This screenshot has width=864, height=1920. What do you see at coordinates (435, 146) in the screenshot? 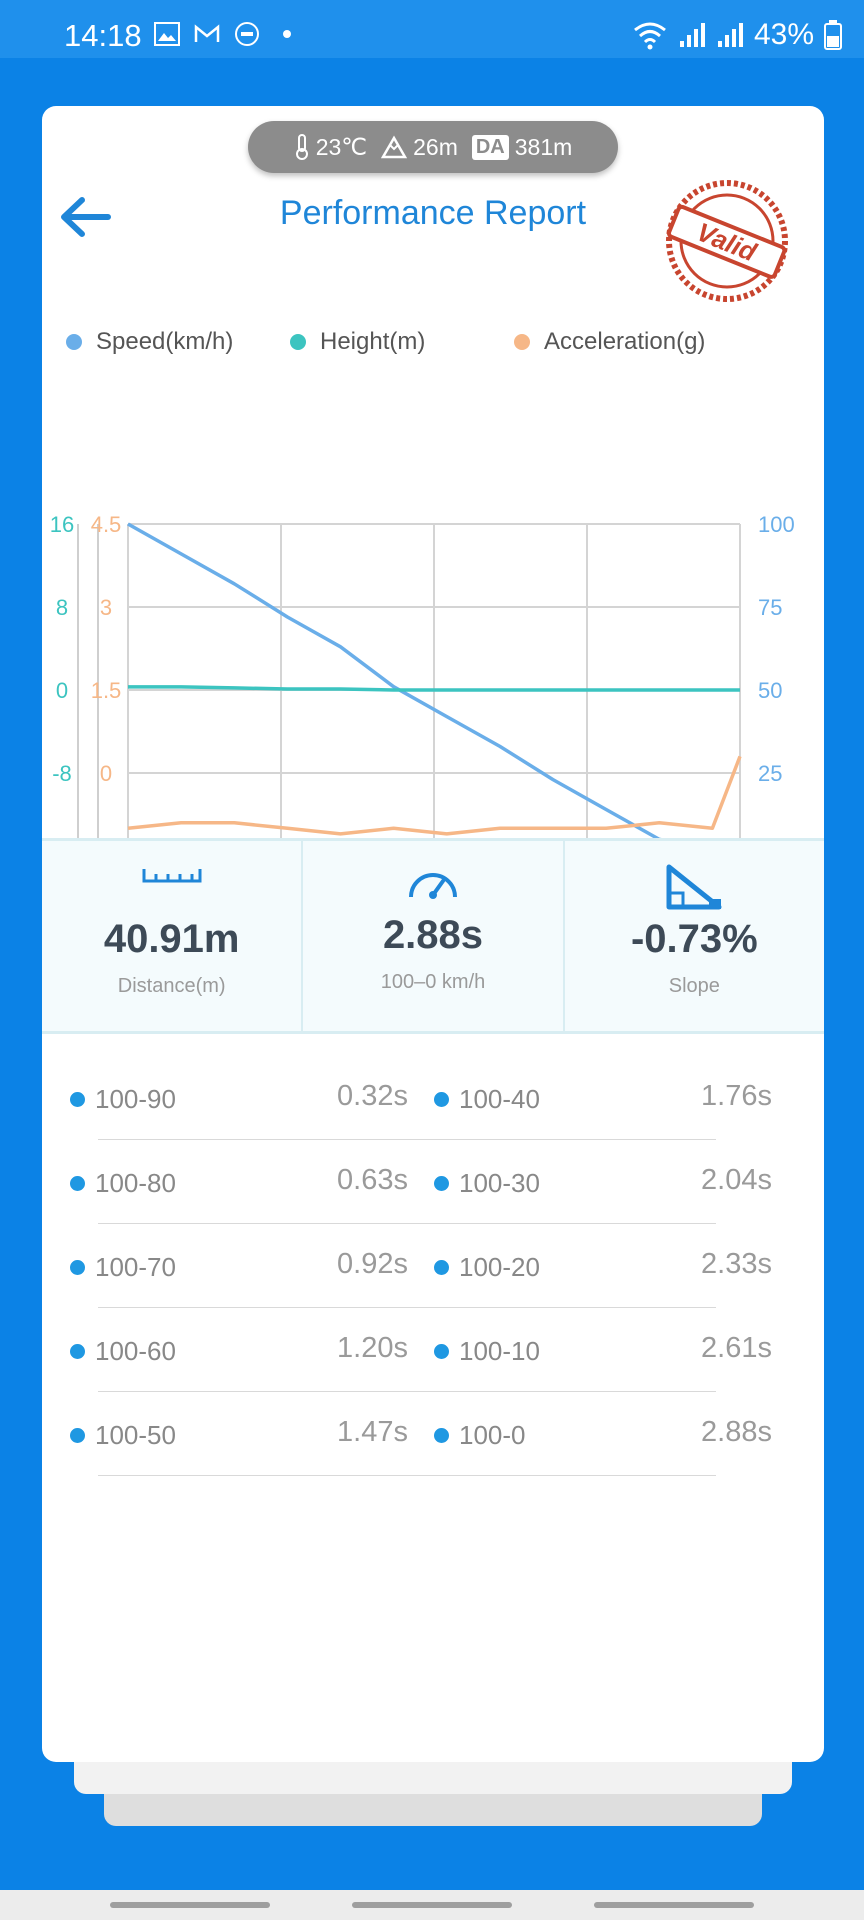
I see `altitude-value: 26m` at bounding box center [435, 146].